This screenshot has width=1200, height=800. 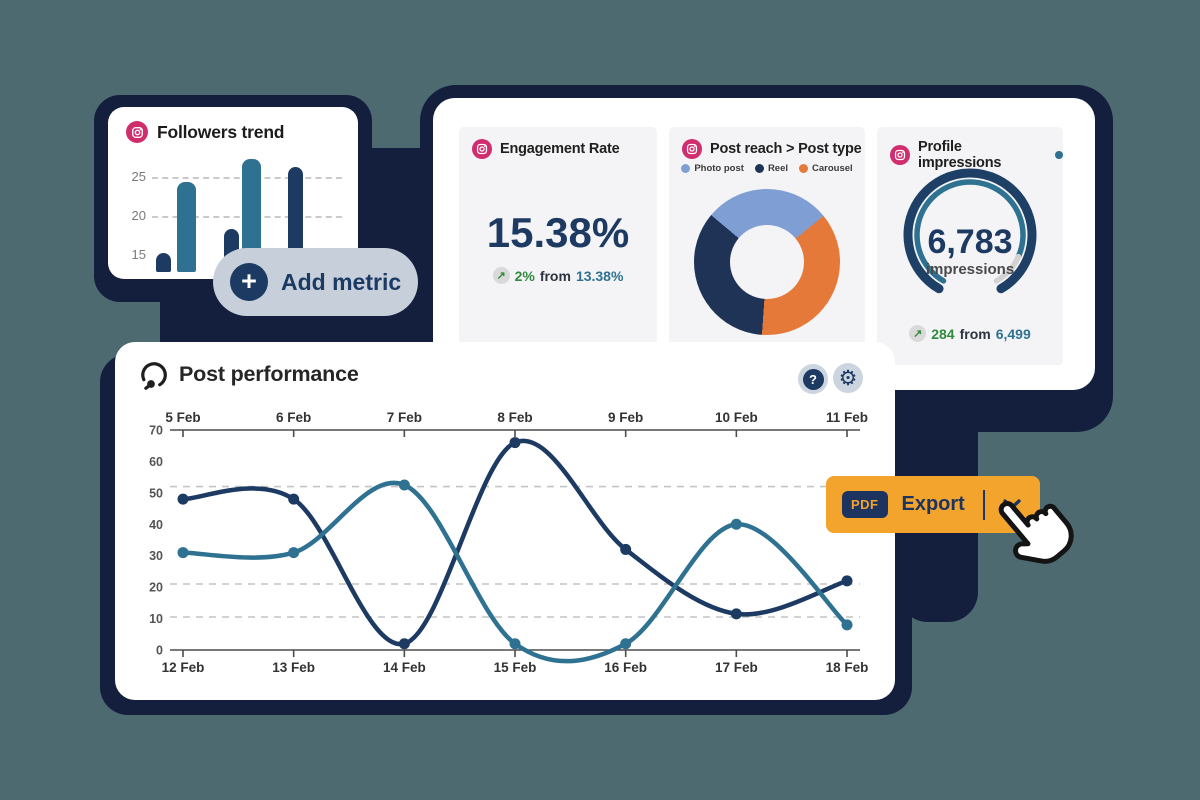 I want to click on top-date-label: 11 Feb, so click(x=847, y=417).